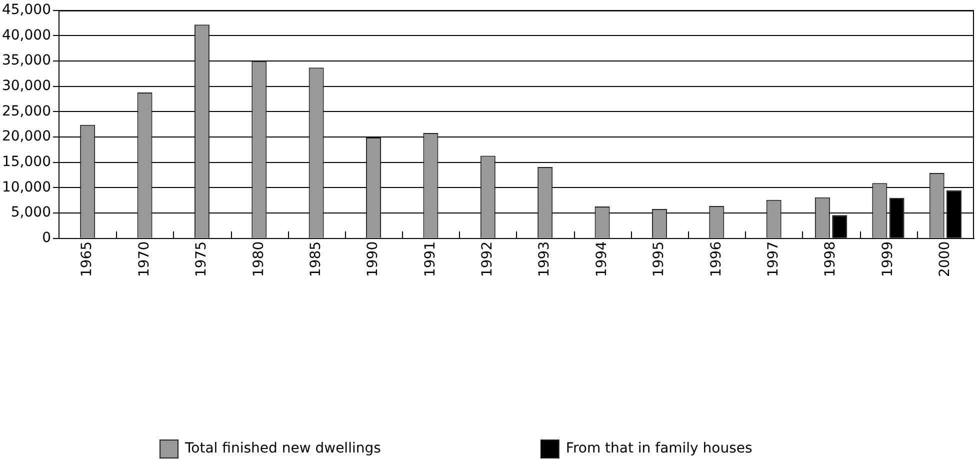  Describe the element at coordinates (602, 259) in the screenshot. I see `x-tick-label: 1994` at that location.